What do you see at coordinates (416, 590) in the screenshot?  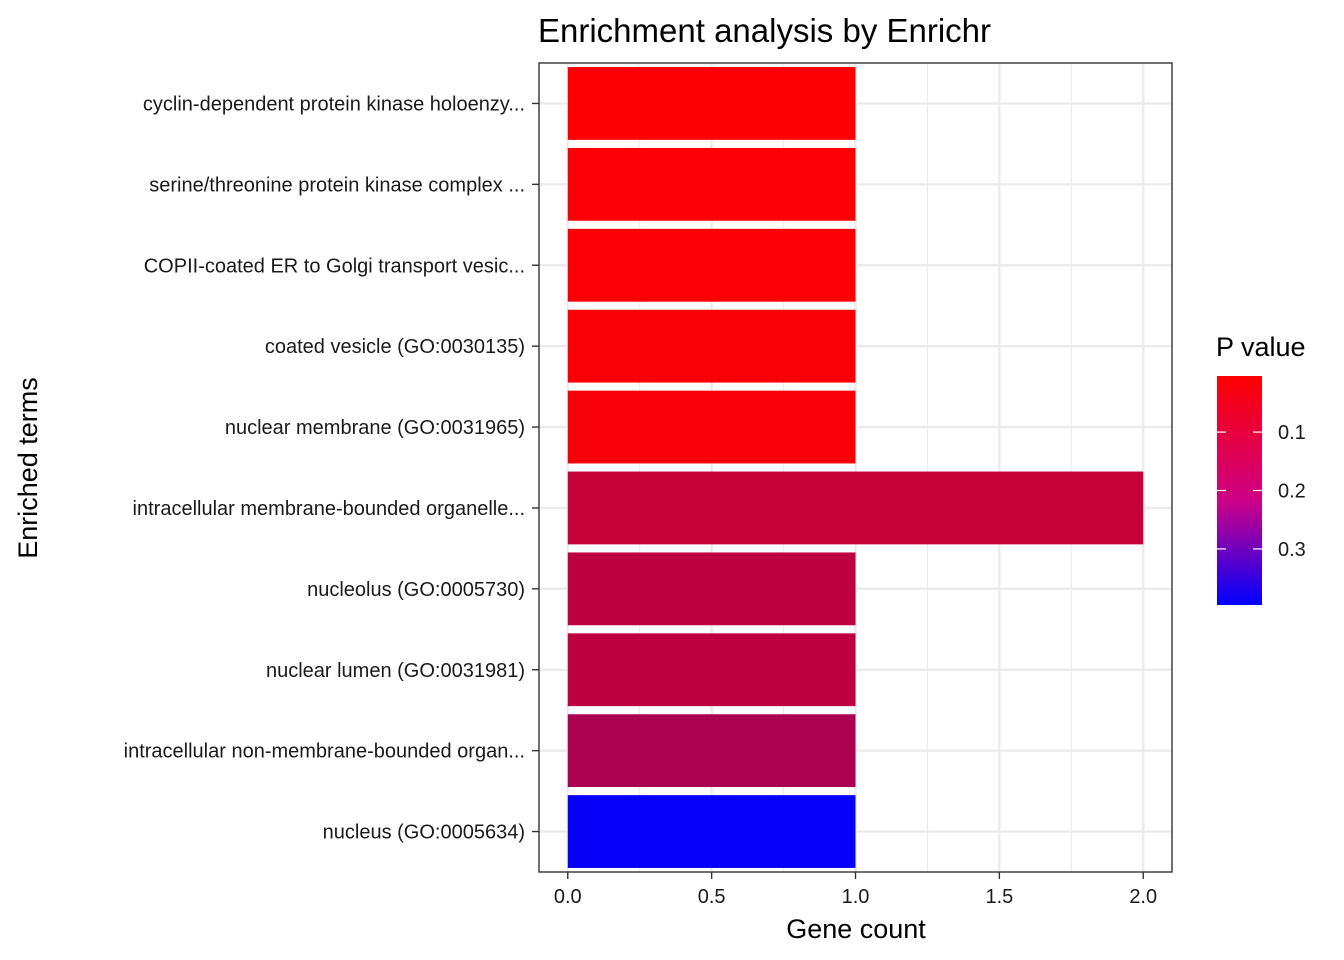 I see `y-tick-label: nucleolus (GO:0005730)` at bounding box center [416, 590].